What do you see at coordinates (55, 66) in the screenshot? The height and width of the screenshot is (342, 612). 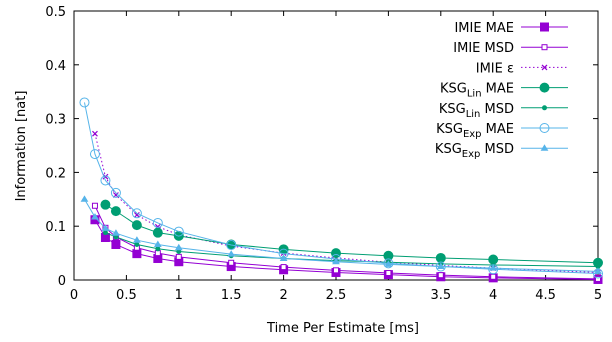 I see `y-tick-label: 0.4` at bounding box center [55, 66].